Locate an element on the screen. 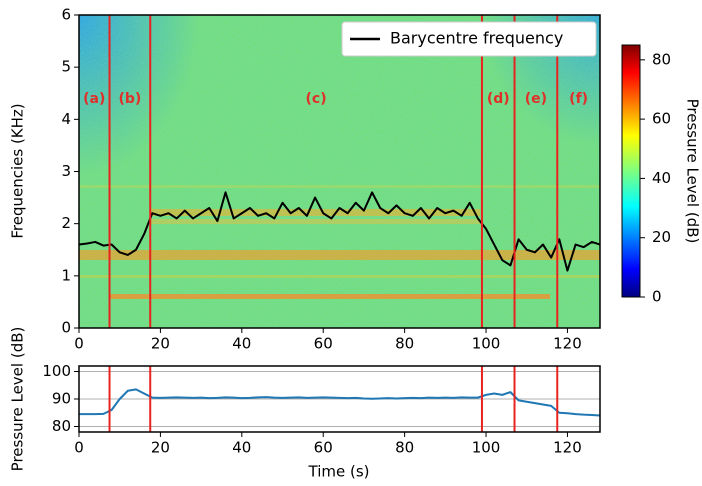 The width and height of the screenshot is (702, 486). y-tick-label: 2 is located at coordinates (66, 223).